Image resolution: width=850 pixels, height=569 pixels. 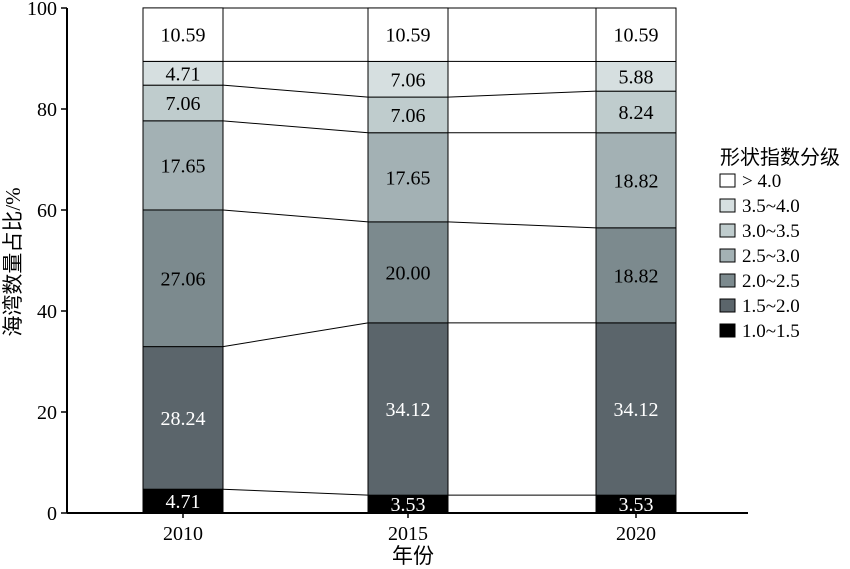 What do you see at coordinates (408, 534) in the screenshot?
I see `x-tick-label: 2015` at bounding box center [408, 534].